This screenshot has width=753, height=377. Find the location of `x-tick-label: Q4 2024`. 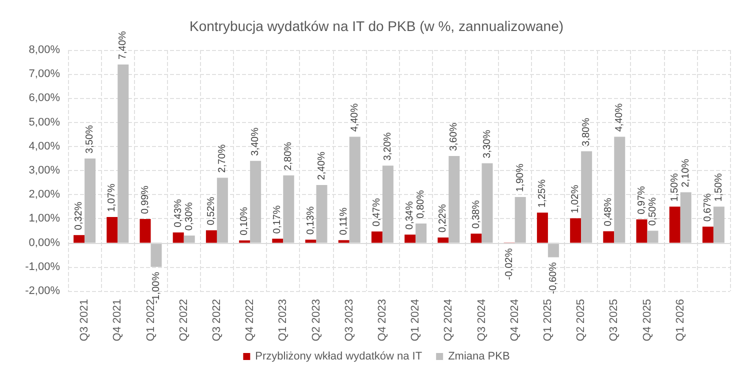

x-tick-label: Q4 2024 is located at coordinates (514, 320).